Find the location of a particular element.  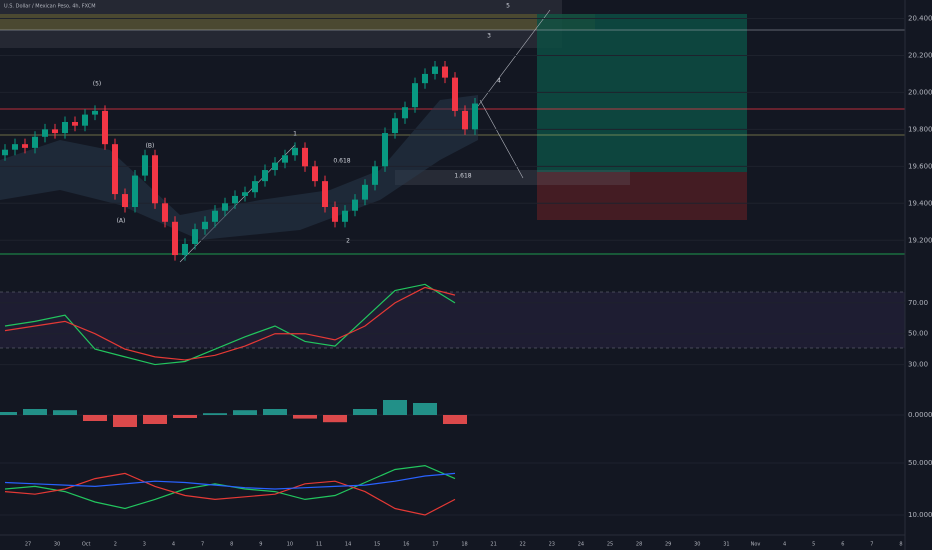

wave-label: 1 is located at coordinates (295, 134).